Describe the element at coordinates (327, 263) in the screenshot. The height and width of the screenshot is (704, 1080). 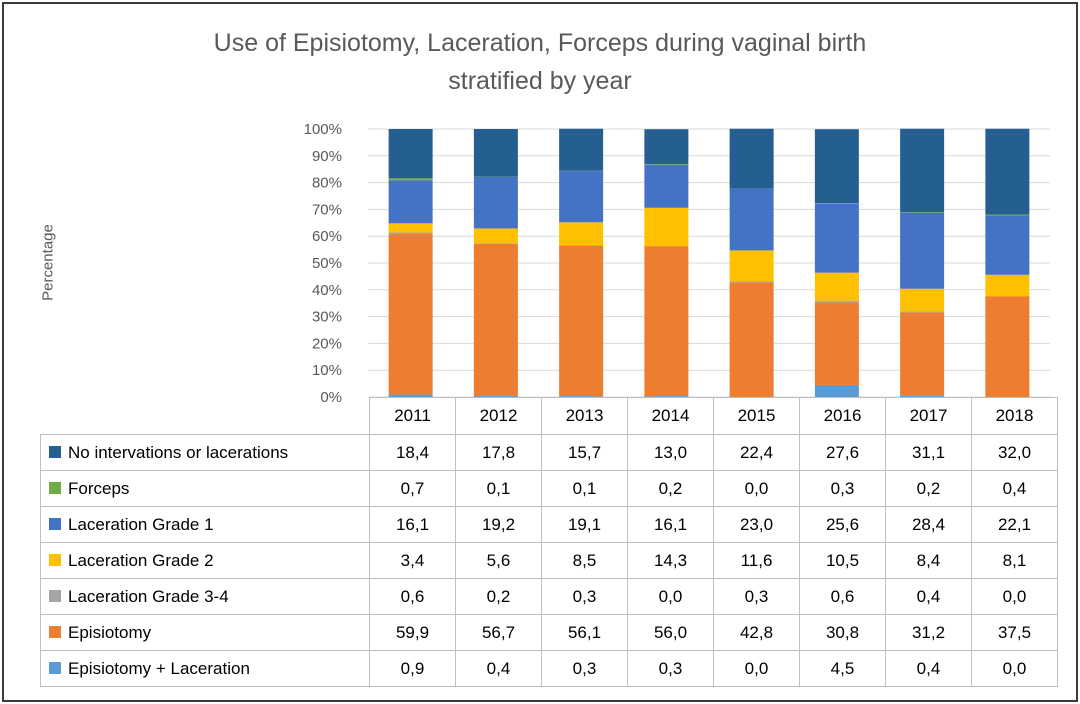
I see `y-tick-label: 50%` at that location.